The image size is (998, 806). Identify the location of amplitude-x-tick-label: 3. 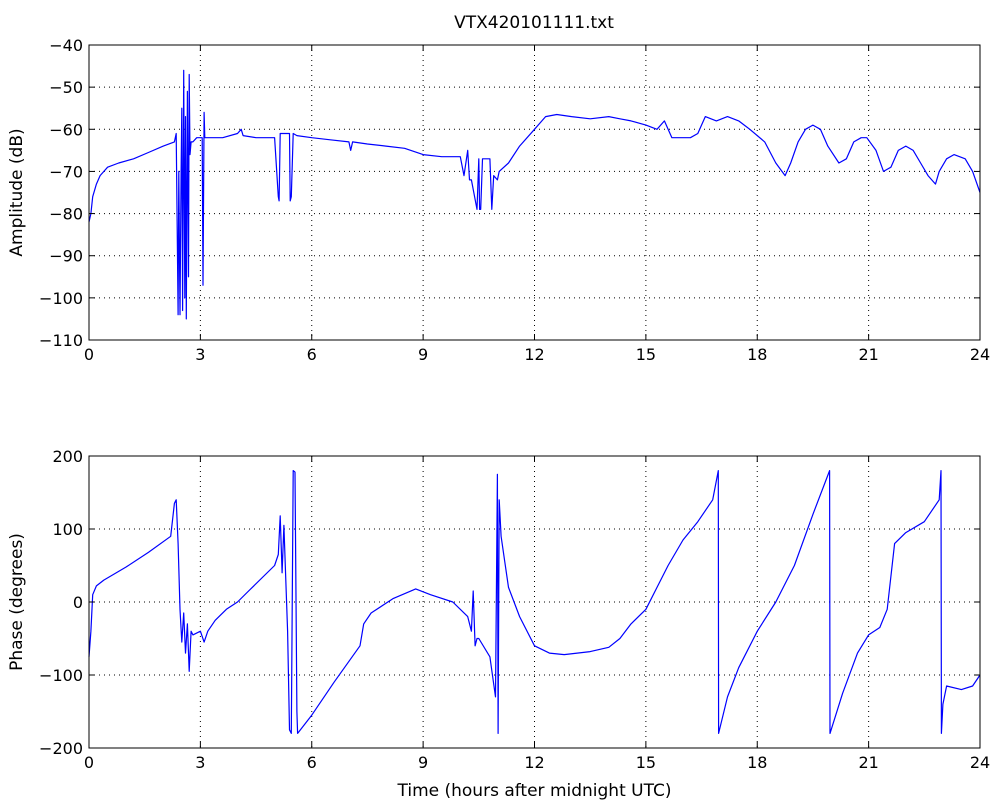
(200, 354).